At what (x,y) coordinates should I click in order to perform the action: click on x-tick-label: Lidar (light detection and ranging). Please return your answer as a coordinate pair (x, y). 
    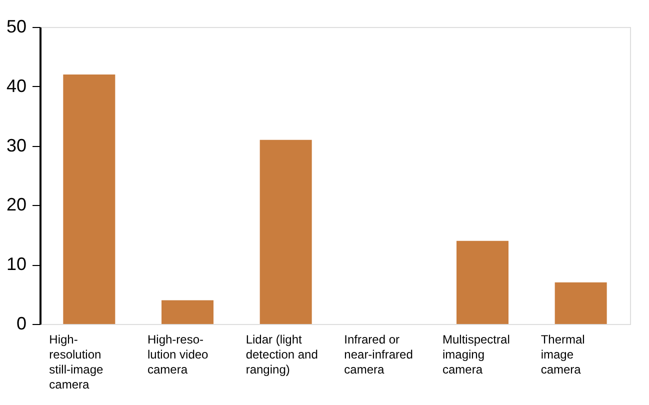
    Looking at the image, I should click on (282, 354).